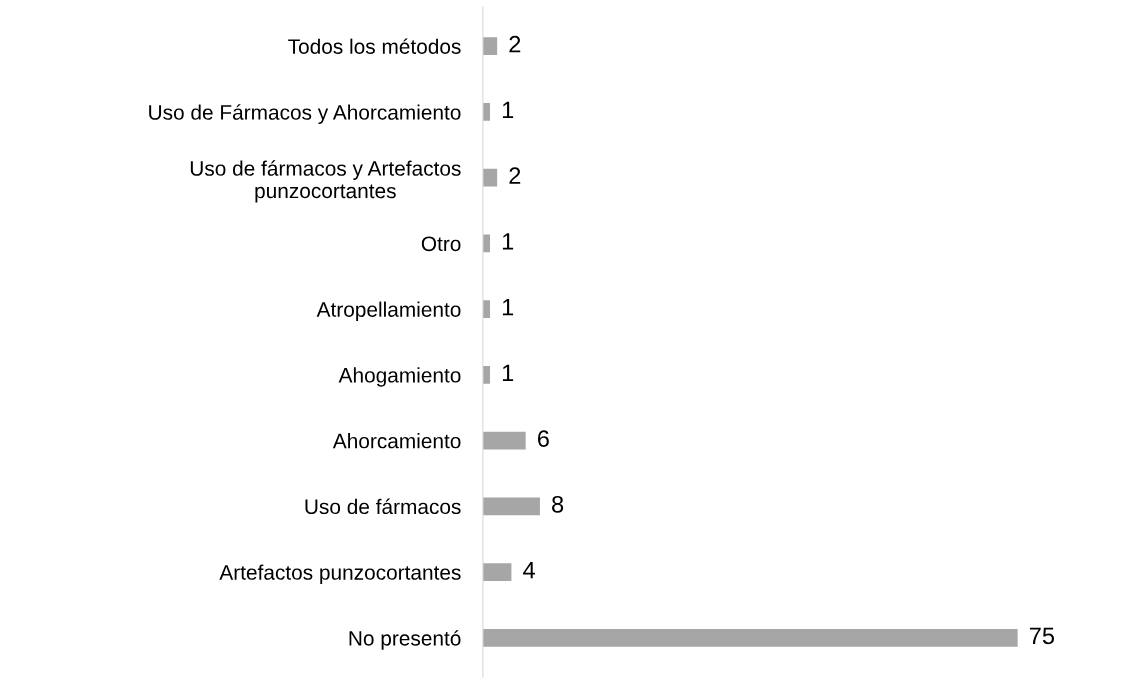  Describe the element at coordinates (558, 504) in the screenshot. I see `data-label: 8` at that location.